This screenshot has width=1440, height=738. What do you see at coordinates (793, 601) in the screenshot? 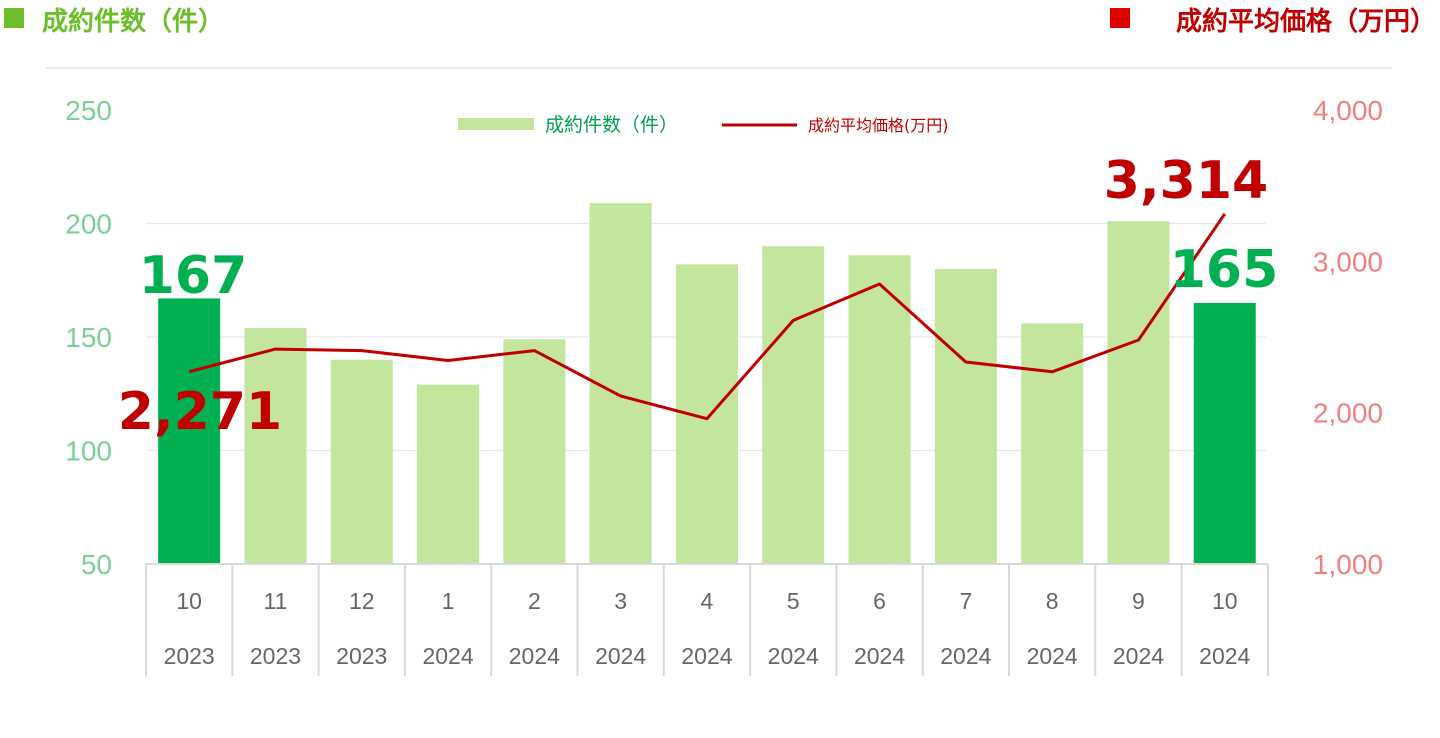
I see `x-month-label: 5` at bounding box center [793, 601].